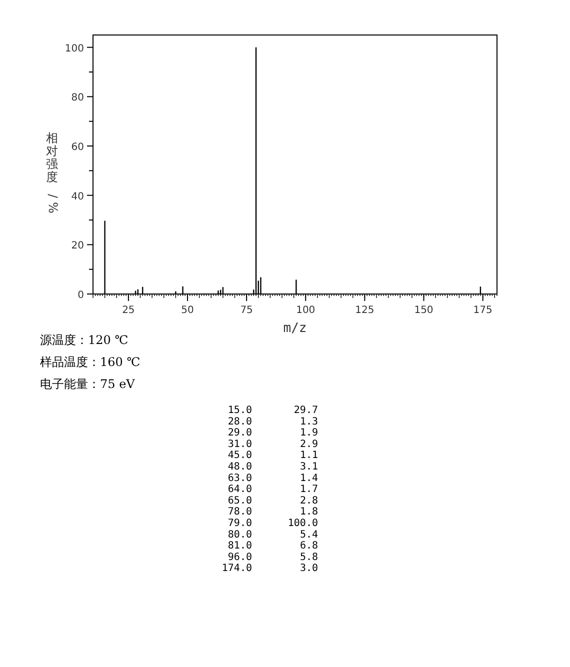 The image size is (570, 667). I want to click on text: 45.0, so click(240, 456).